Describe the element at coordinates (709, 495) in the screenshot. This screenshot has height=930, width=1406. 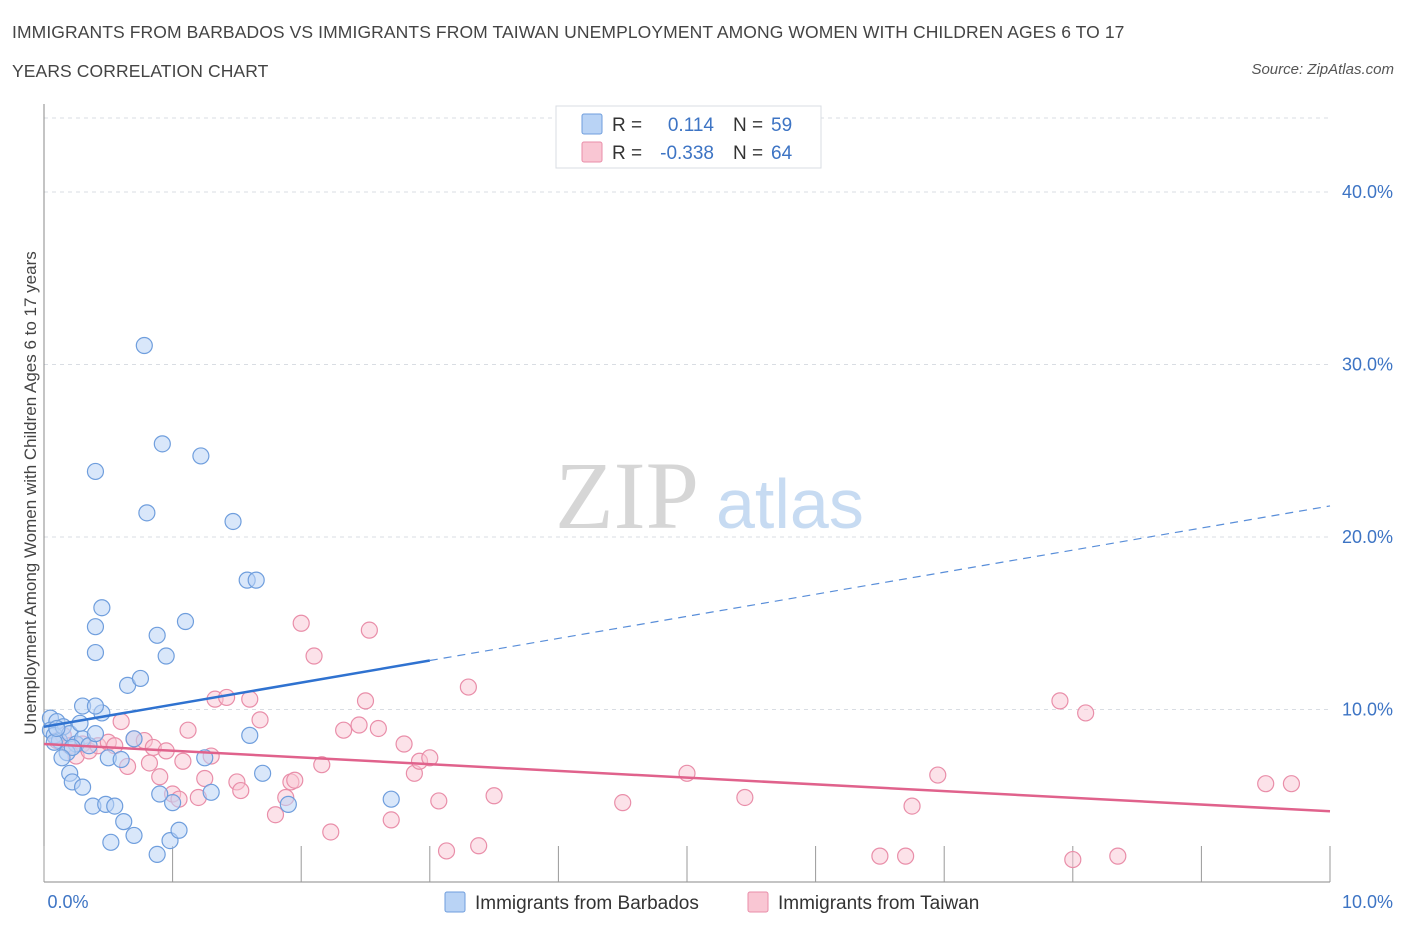
I see `watermark: ZIP atlas` at that location.